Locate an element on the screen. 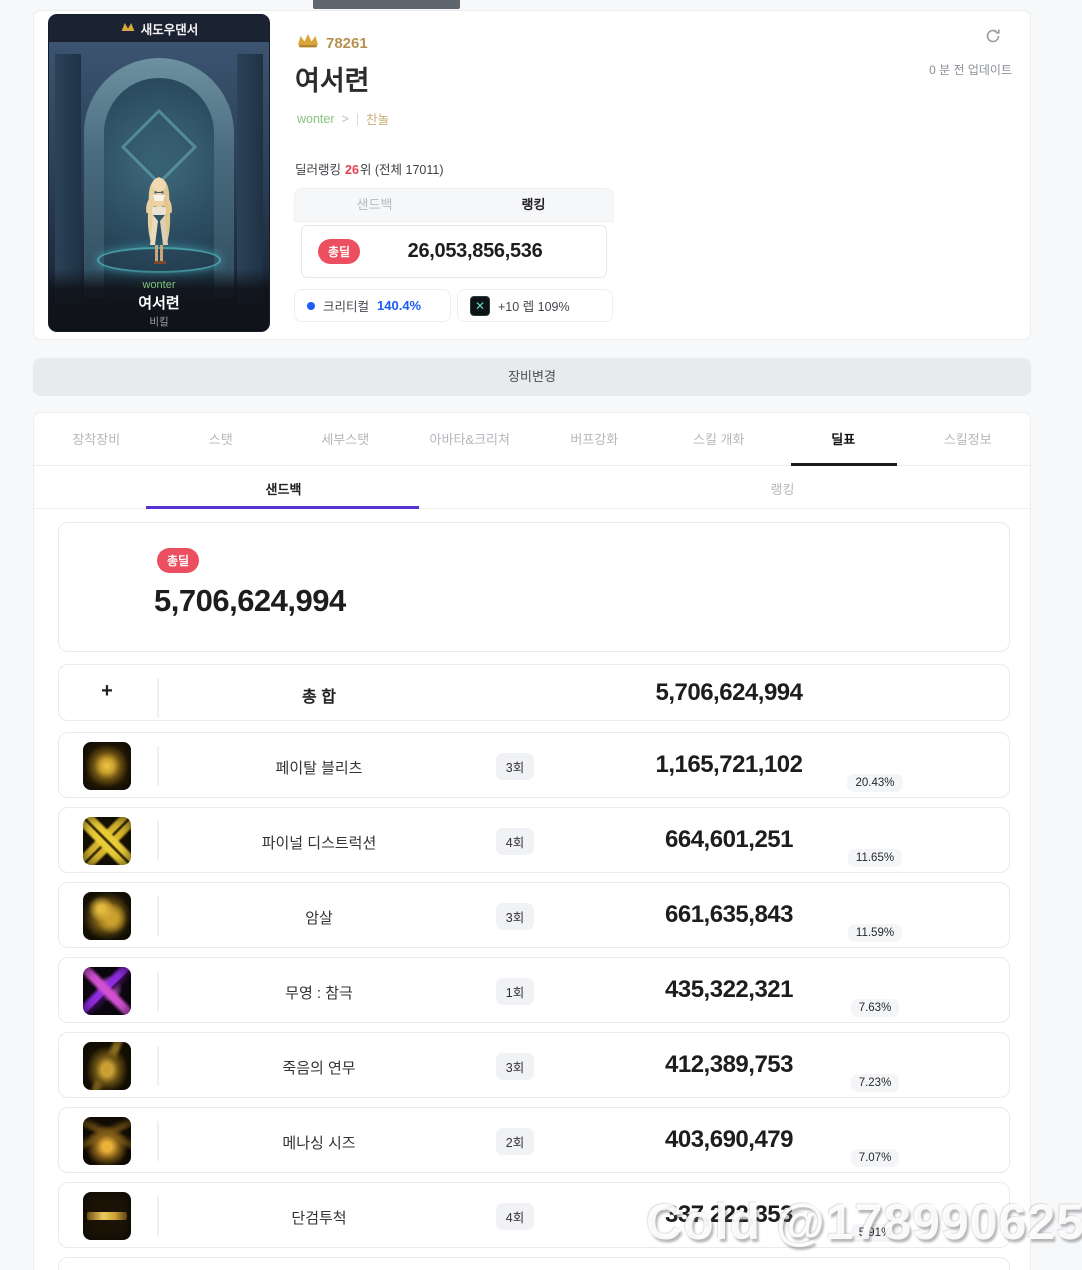 The image size is (1082, 1270). summary-row: + 총 합 5,706,624,994 is located at coordinates (534, 692).